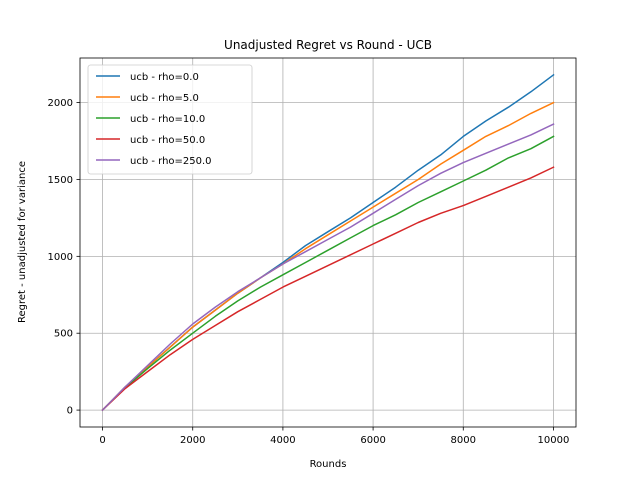  I want to click on chart-title: Unadjusted Regret vs Round - UCB, so click(328, 45).